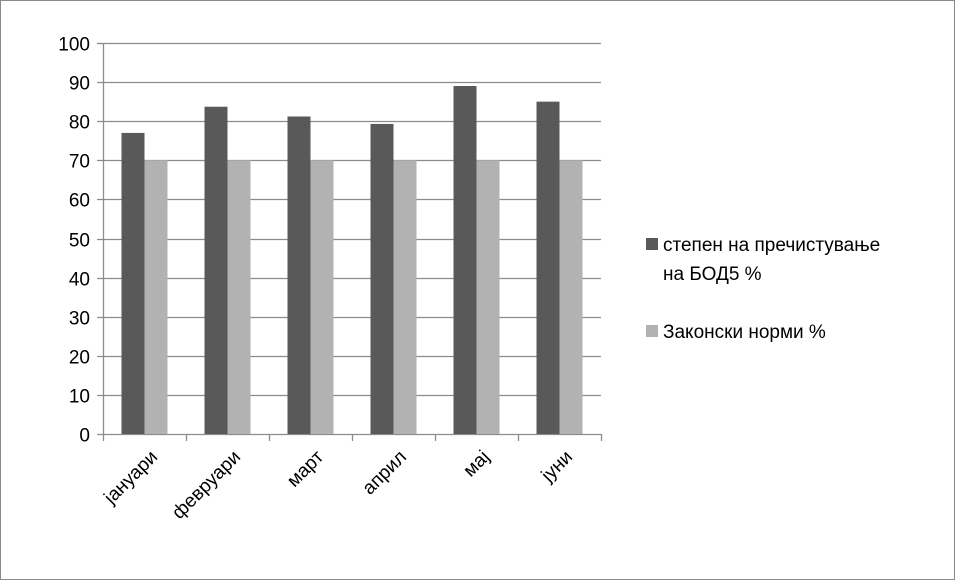  Describe the element at coordinates (74, 45) in the screenshot. I see `y-tick-label: 100` at that location.